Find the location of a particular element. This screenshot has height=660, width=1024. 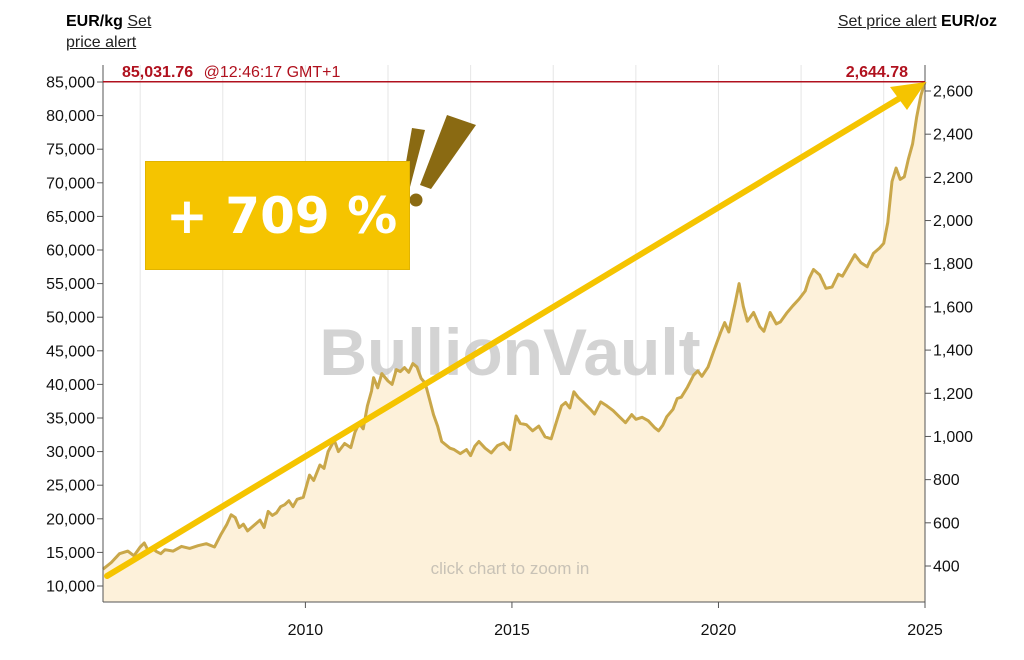

y-tick-label: 50,000 is located at coordinates (70, 318).